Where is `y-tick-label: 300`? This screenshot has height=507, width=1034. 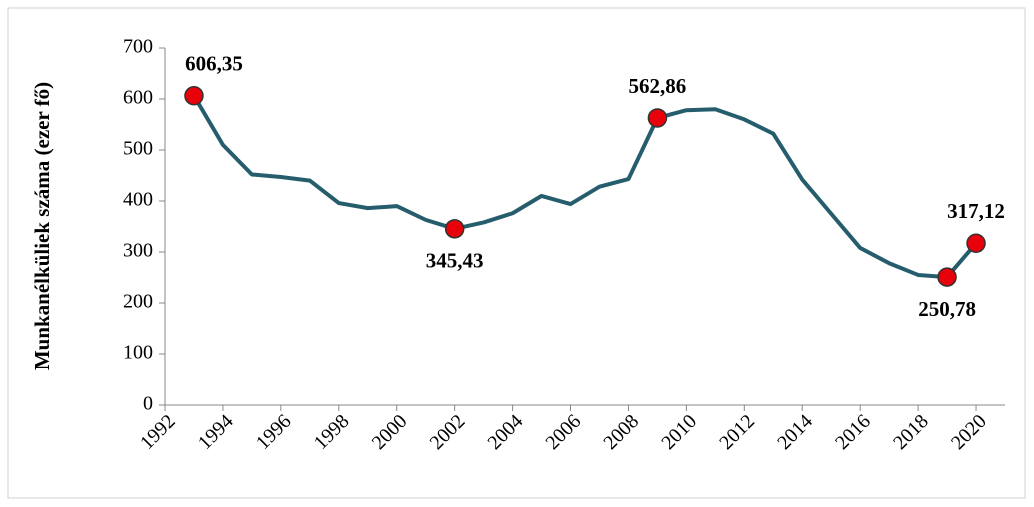
y-tick-label: 300 is located at coordinates (138, 251).